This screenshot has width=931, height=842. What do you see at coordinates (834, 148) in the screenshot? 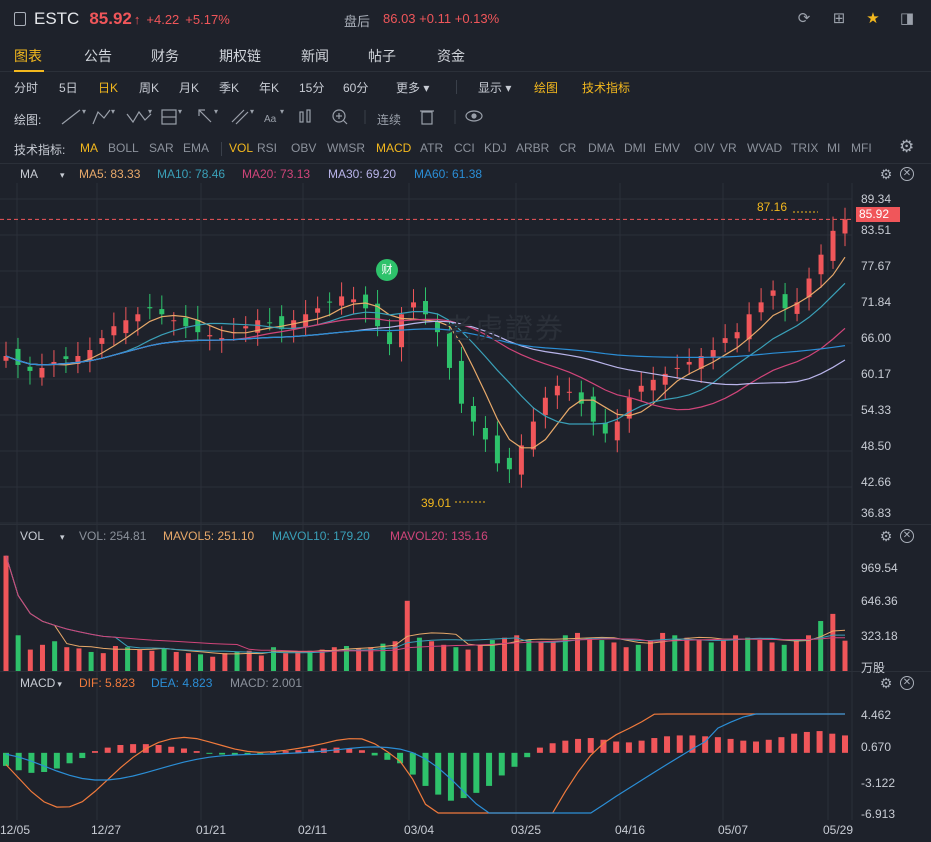
I see `indicator-mi: MI` at bounding box center [834, 148].